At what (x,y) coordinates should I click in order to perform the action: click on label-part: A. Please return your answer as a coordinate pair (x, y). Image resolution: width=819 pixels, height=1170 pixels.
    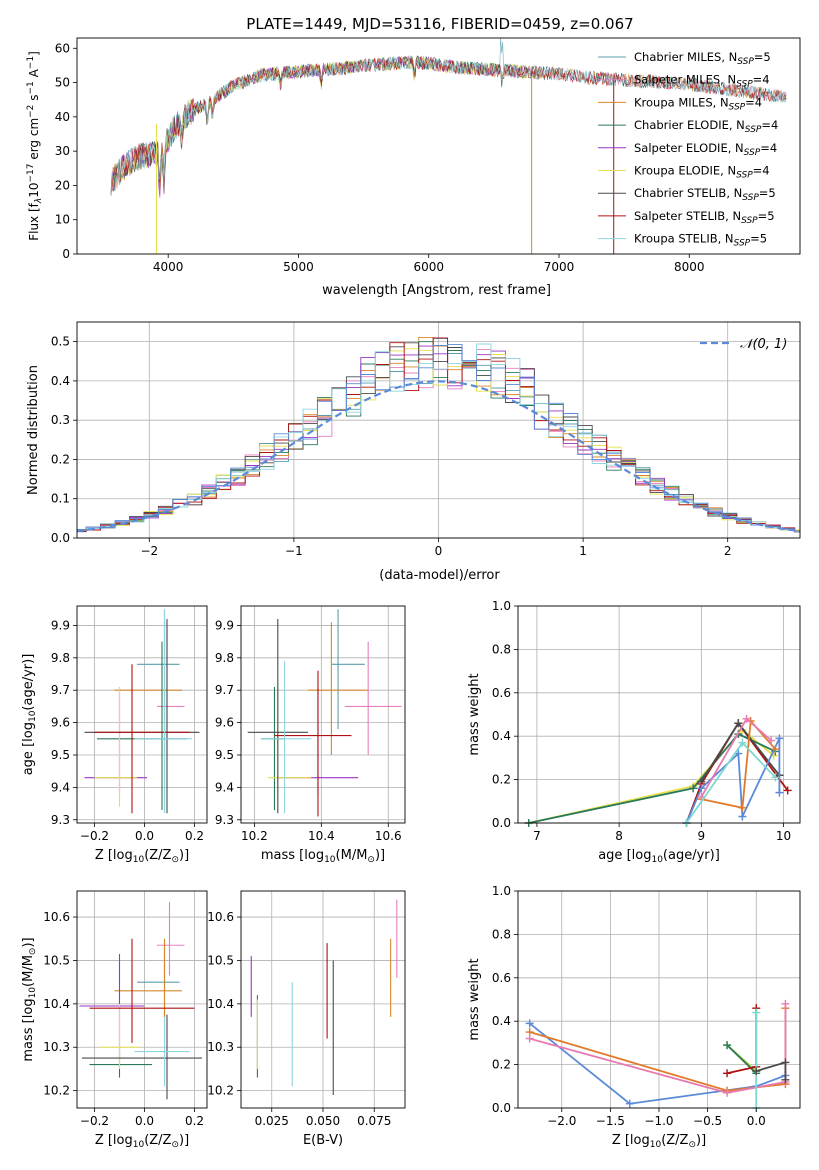
    Looking at the image, I should click on (34, 74).